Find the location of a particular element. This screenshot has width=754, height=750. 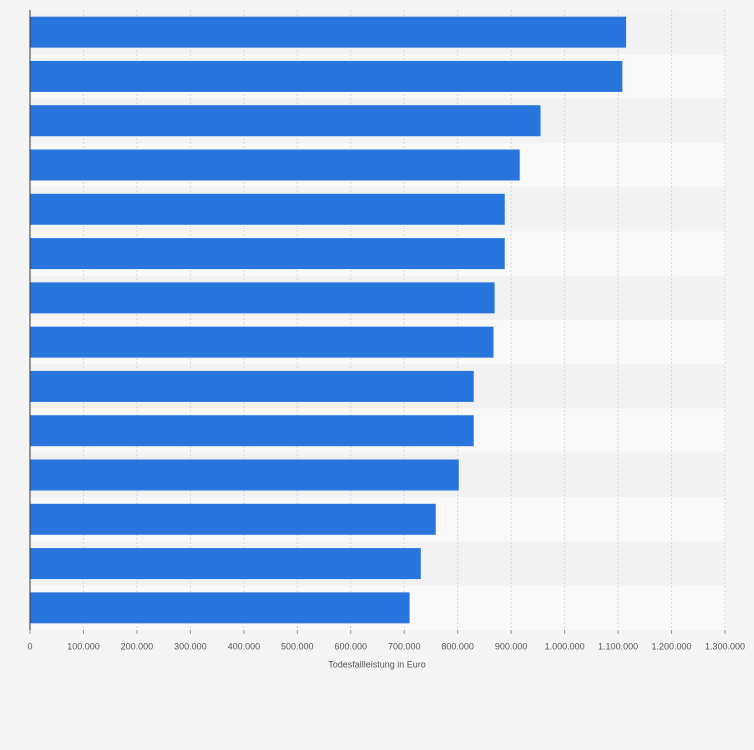

x-tick-label: 100.000 is located at coordinates (83, 646).